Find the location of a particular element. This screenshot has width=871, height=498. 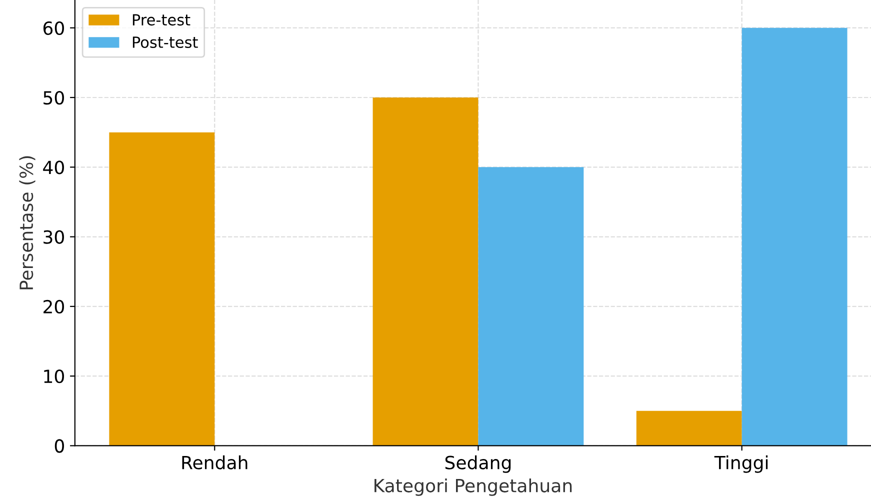

y-tick-label: 30 is located at coordinates (54, 237).